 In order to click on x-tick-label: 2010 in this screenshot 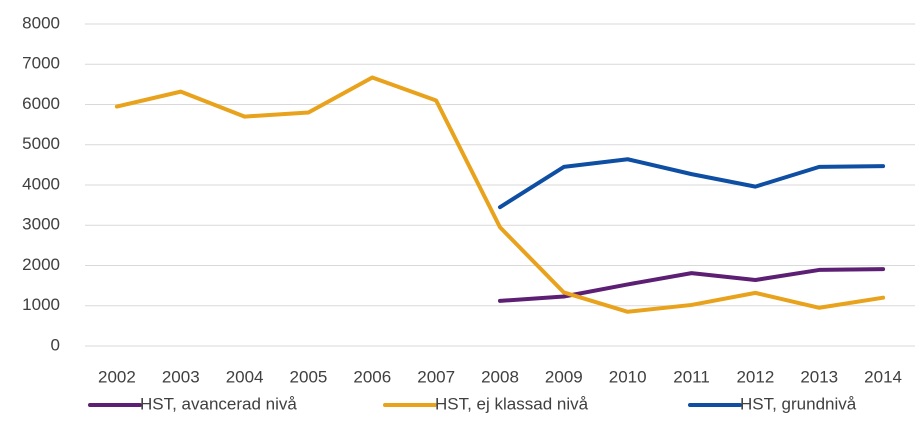, I will do `click(628, 376)`.